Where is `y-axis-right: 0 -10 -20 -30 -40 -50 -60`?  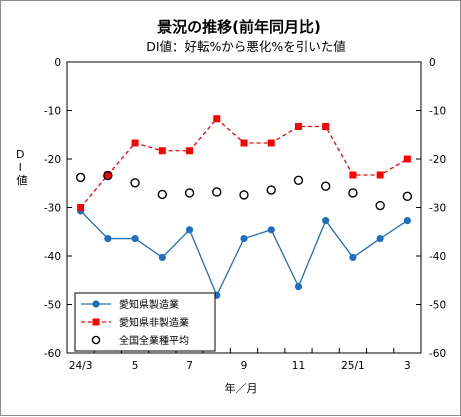
y-axis-right: 0 -10 -20 -30 -40 -50 -60 is located at coordinates (431, 208).